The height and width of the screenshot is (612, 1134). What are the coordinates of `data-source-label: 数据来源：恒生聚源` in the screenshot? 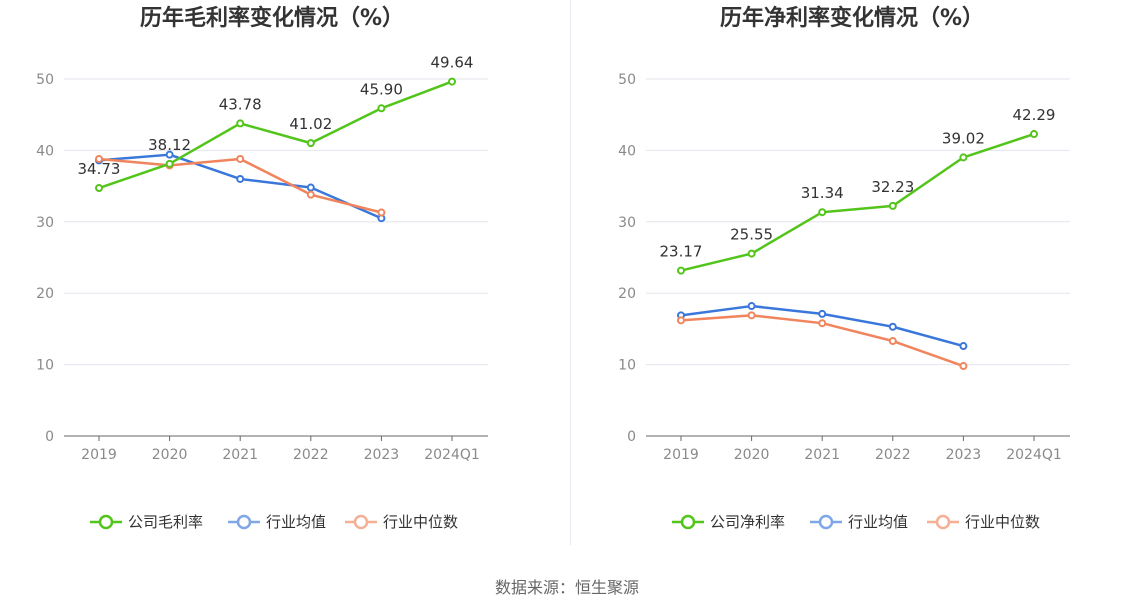 It's located at (566, 587).